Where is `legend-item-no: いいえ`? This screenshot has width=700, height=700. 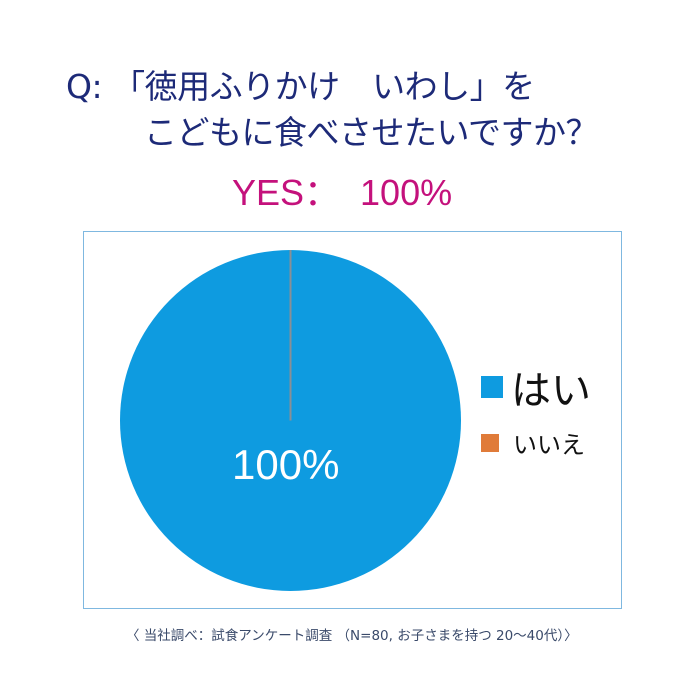
legend-item-no: いいえ is located at coordinates (533, 442).